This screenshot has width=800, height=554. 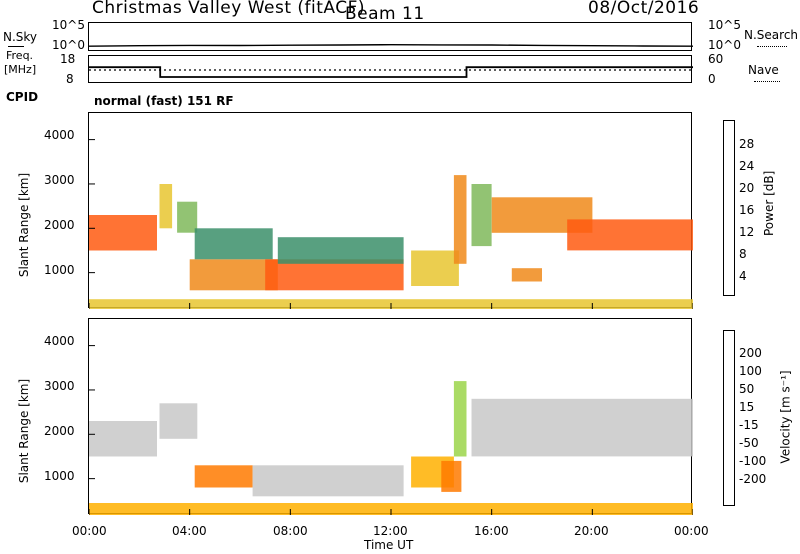 What do you see at coordinates (385, 14) in the screenshot?
I see `beam-label: Beam 11` at bounding box center [385, 14].